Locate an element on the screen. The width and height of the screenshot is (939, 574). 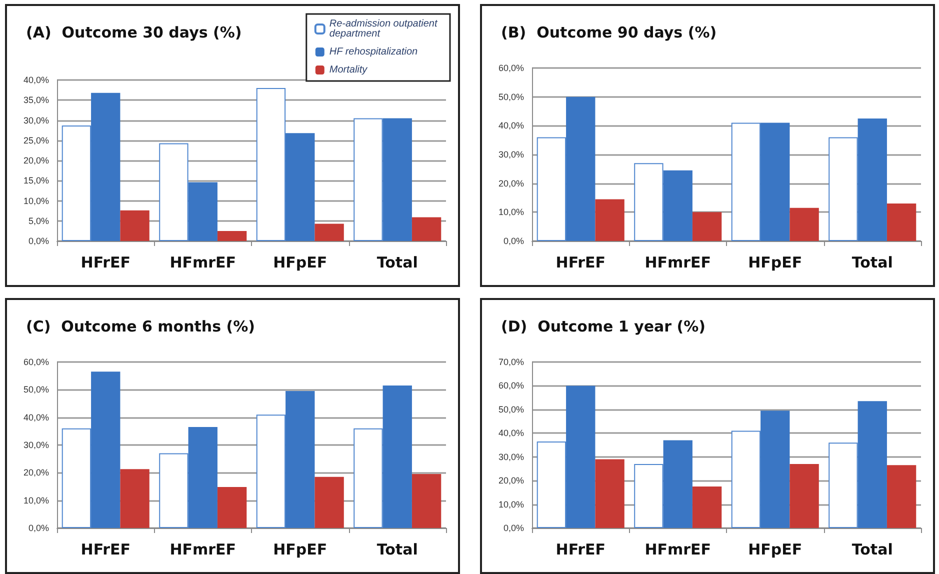
legend-label: Re-admission outpatient department is located at coordinates (384, 29).